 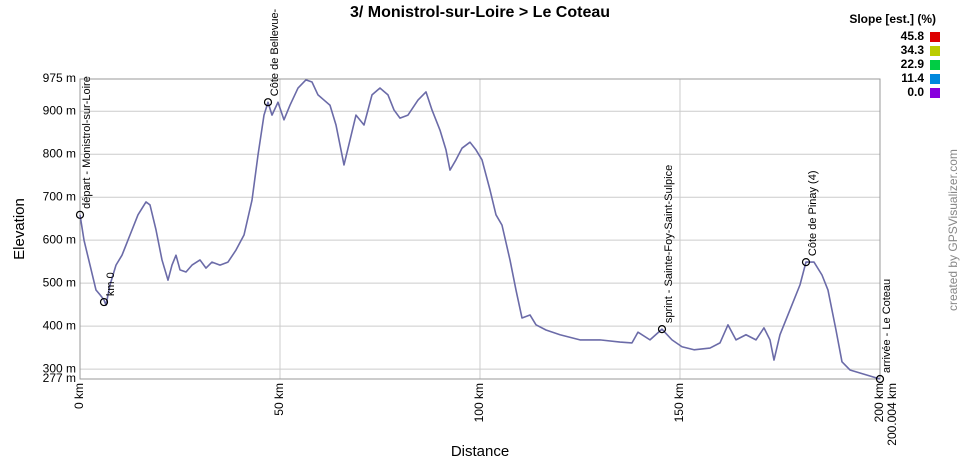 What do you see at coordinates (87, 142) in the screenshot?
I see `waypoint-label: départ - Monistrol-sur-Loire` at bounding box center [87, 142].